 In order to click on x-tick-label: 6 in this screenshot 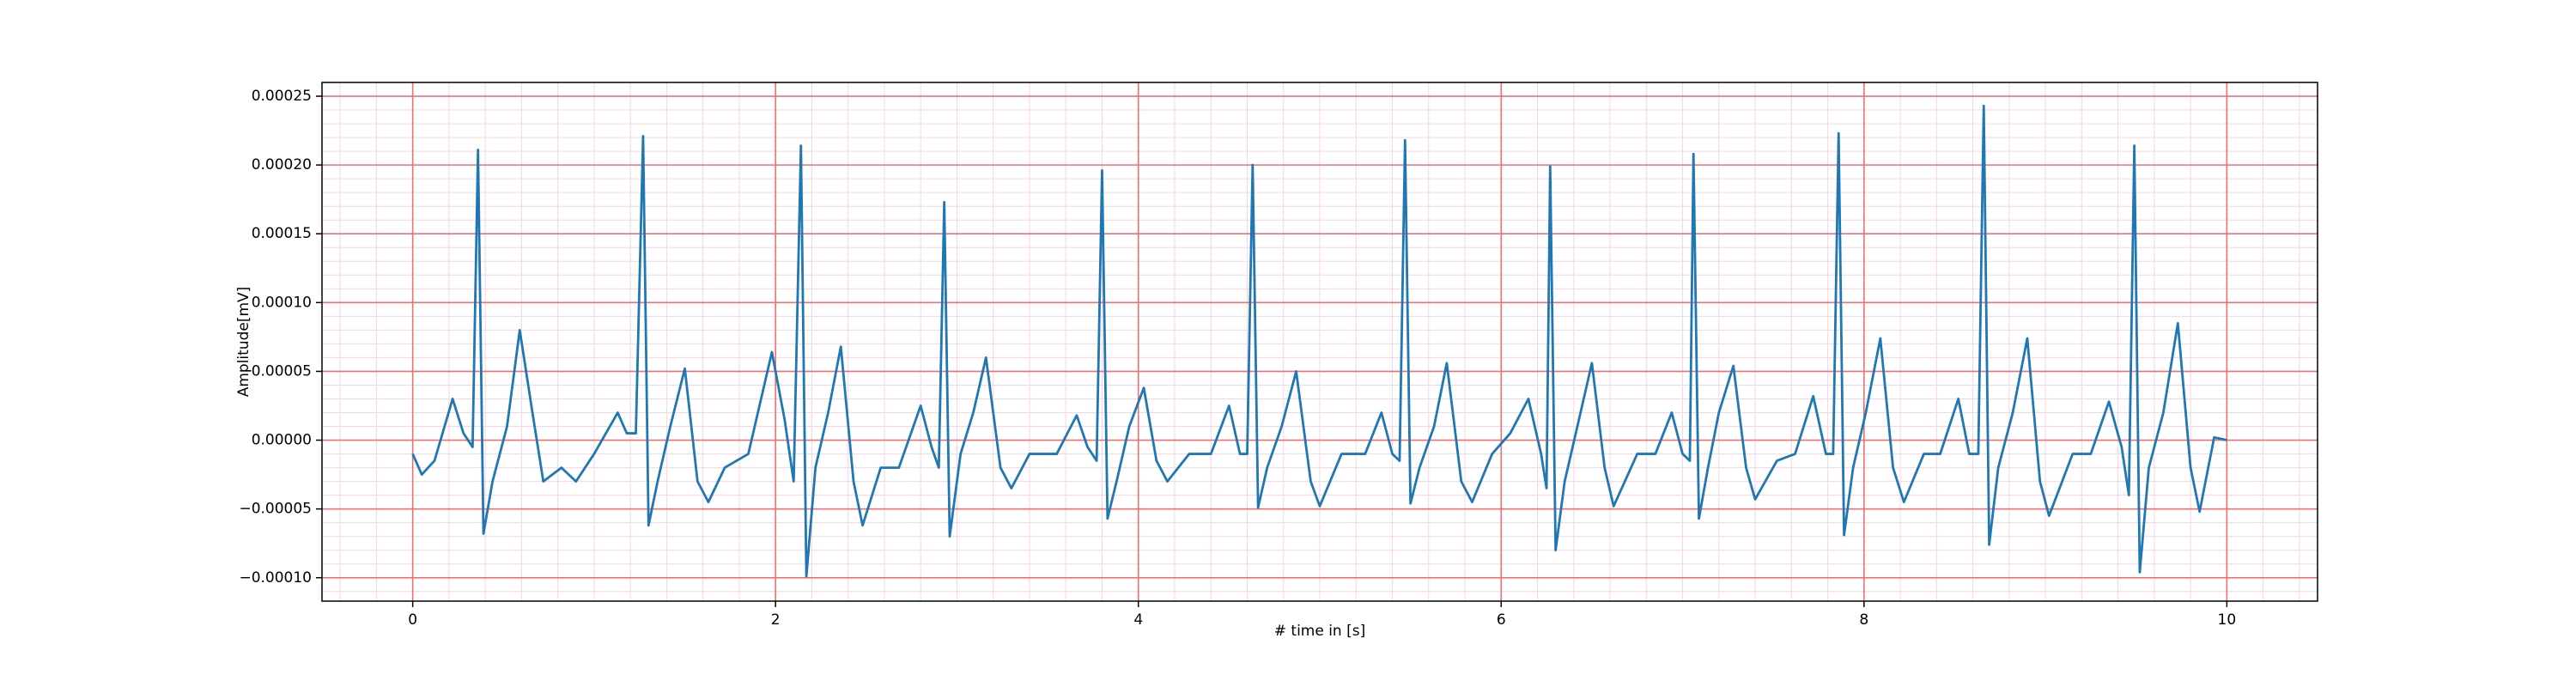, I will do `click(1502, 620)`.